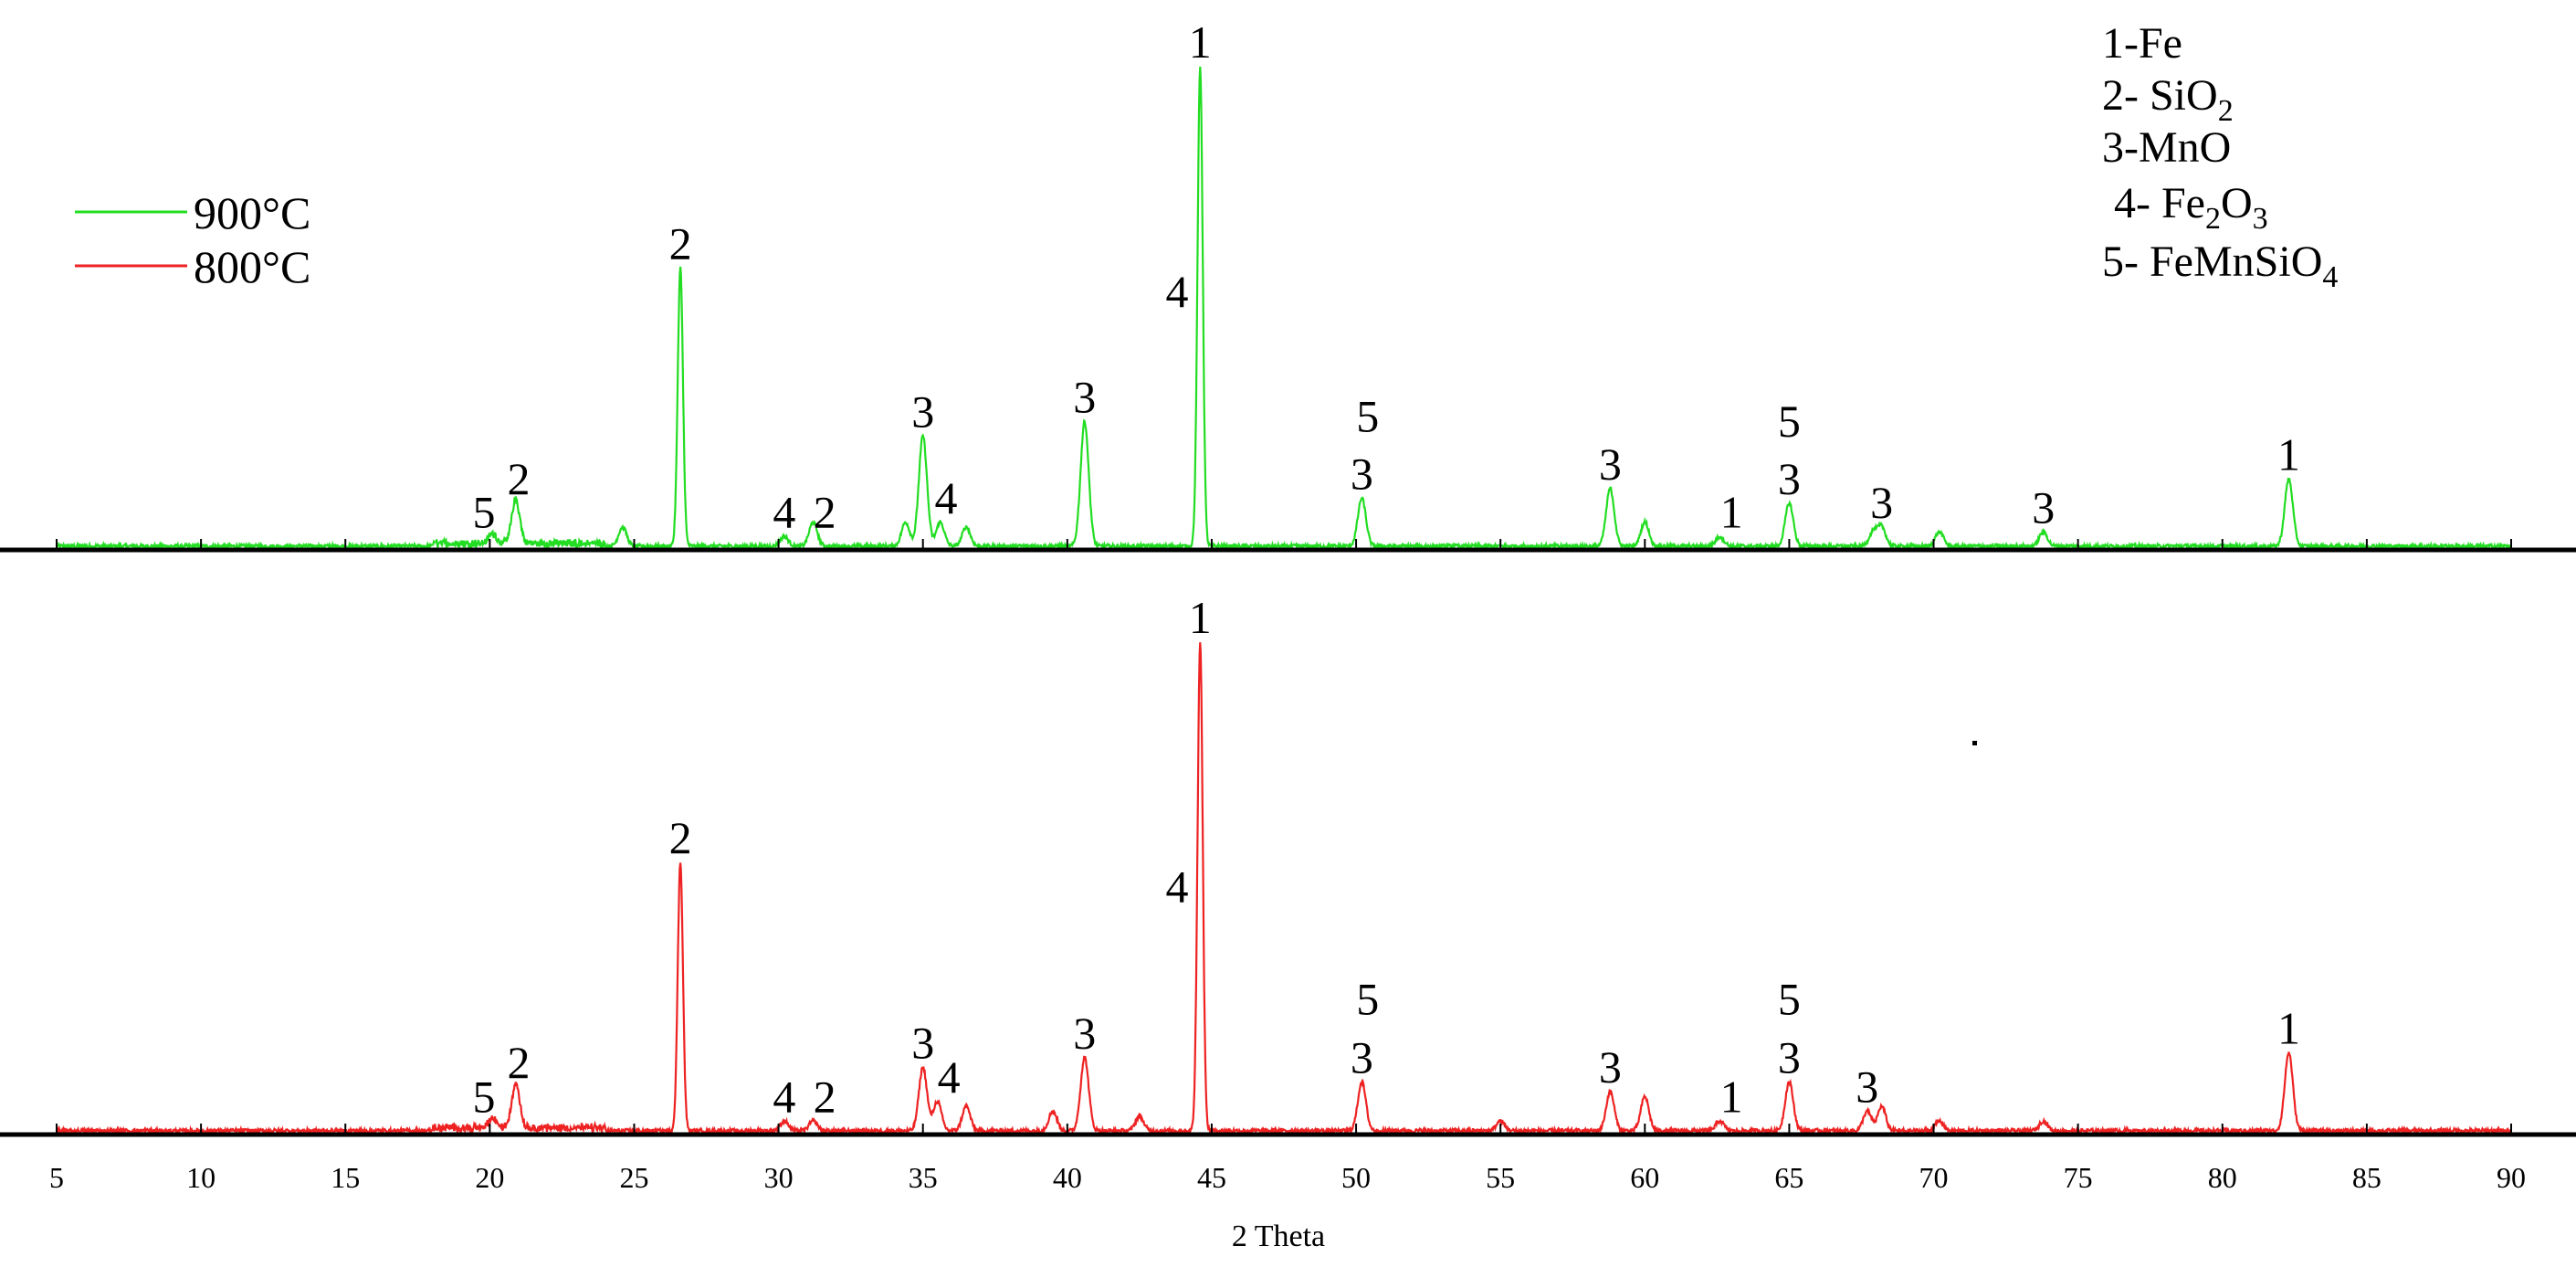 This screenshot has height=1267, width=2576. I want to click on phase-key-entry: 1-Fe, so click(2142, 43).